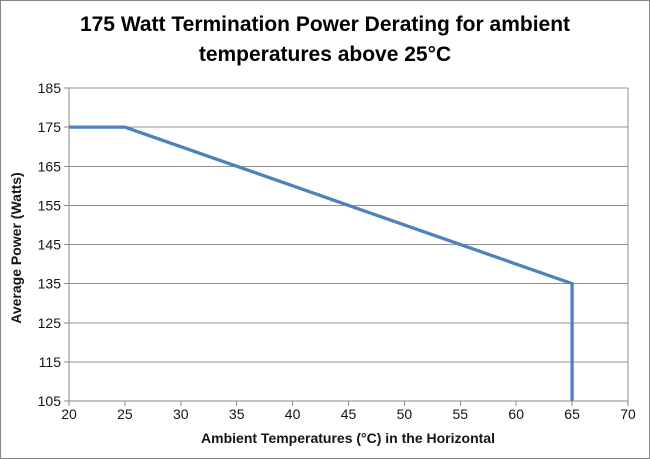  Describe the element at coordinates (125, 414) in the screenshot. I see `x-tick-label: 25` at that location.